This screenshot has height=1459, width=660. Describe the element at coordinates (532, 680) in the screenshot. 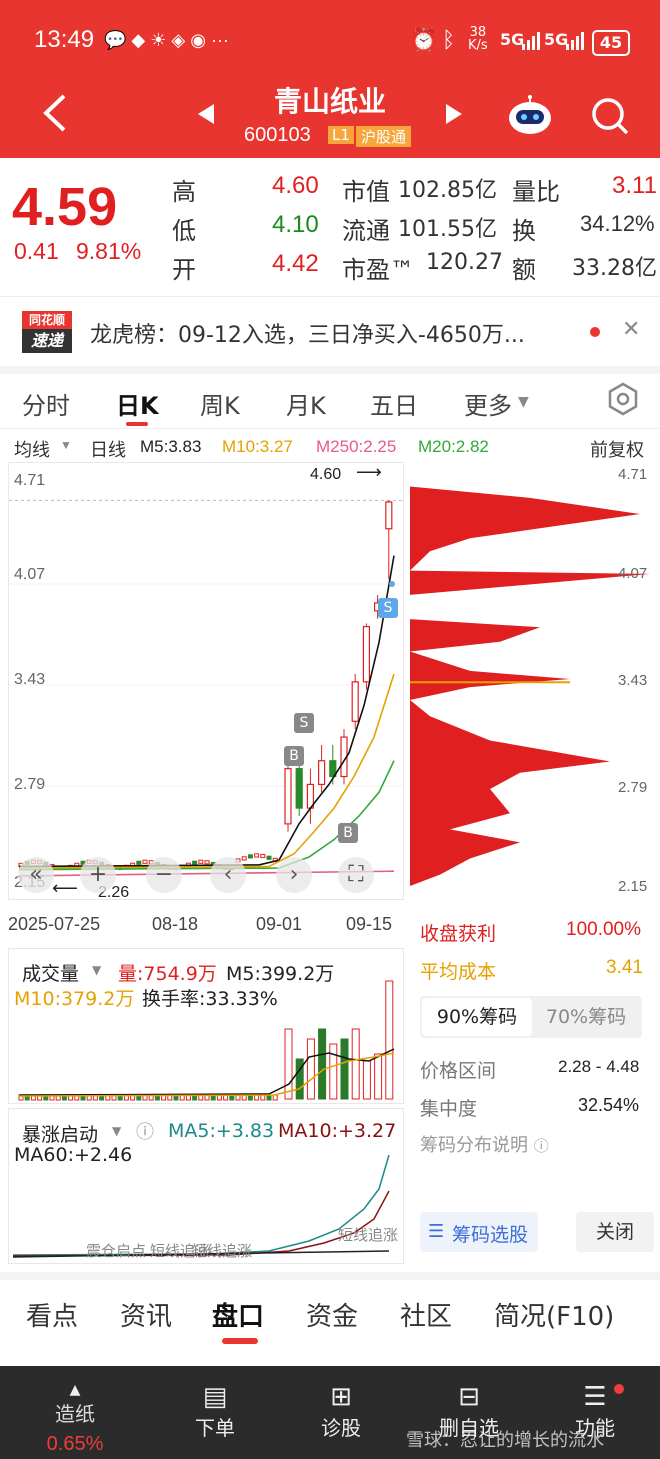

I see `chip-distribution-chart` at that location.